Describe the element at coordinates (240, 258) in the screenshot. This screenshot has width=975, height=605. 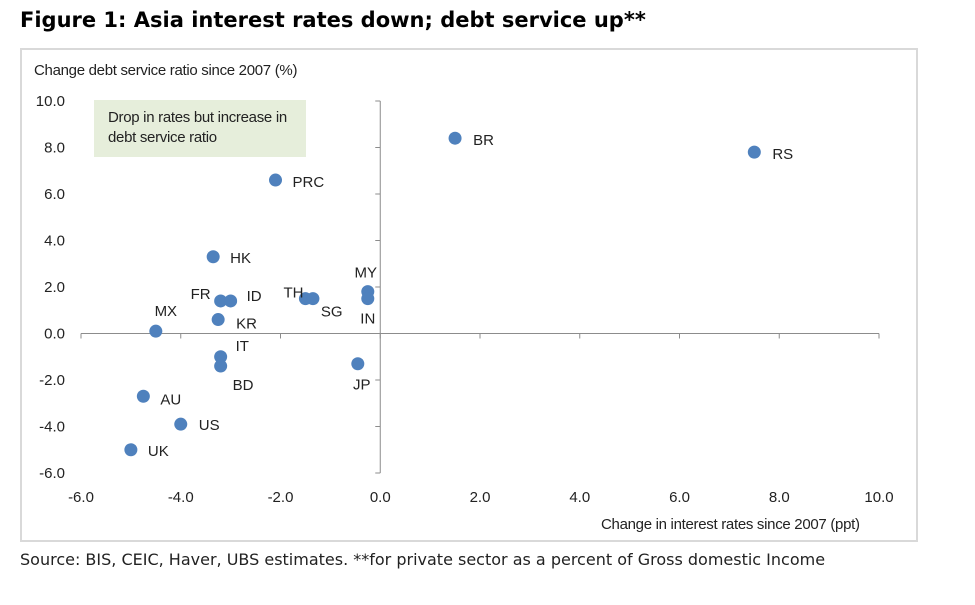
I see `point-label-hk: HK` at that location.